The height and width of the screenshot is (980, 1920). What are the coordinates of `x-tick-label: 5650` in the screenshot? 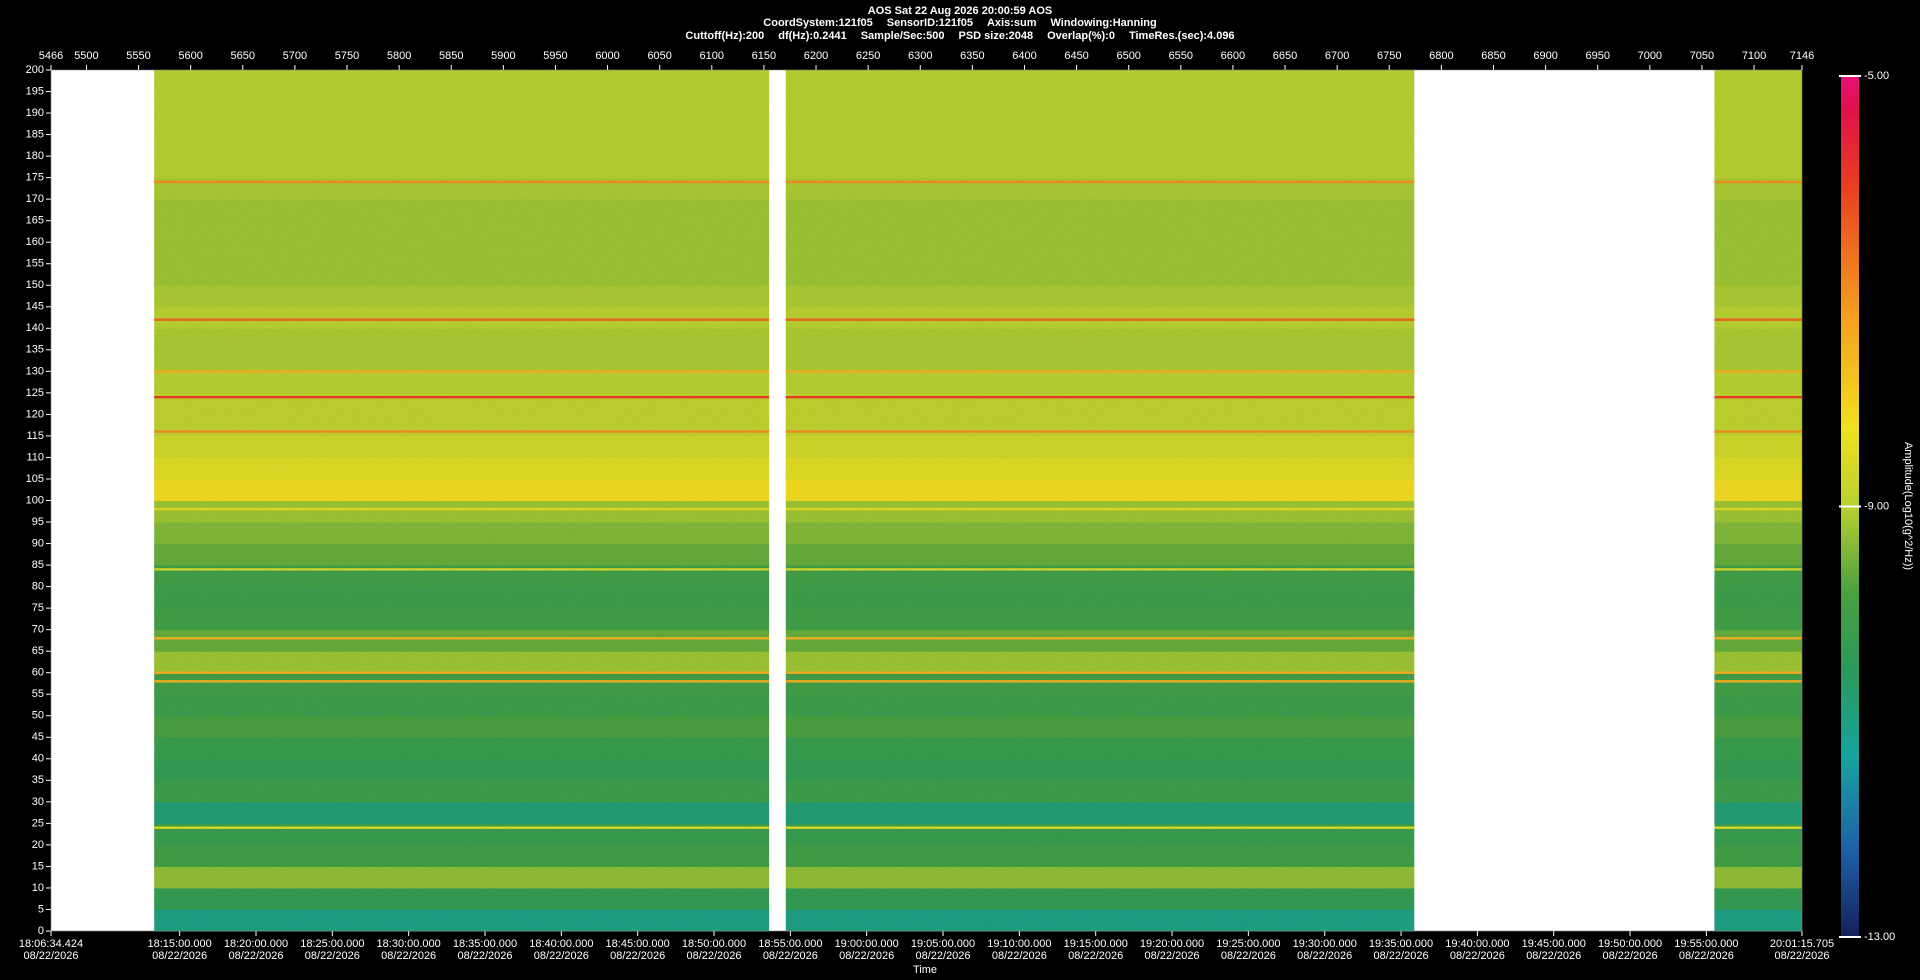 It's located at (243, 56).